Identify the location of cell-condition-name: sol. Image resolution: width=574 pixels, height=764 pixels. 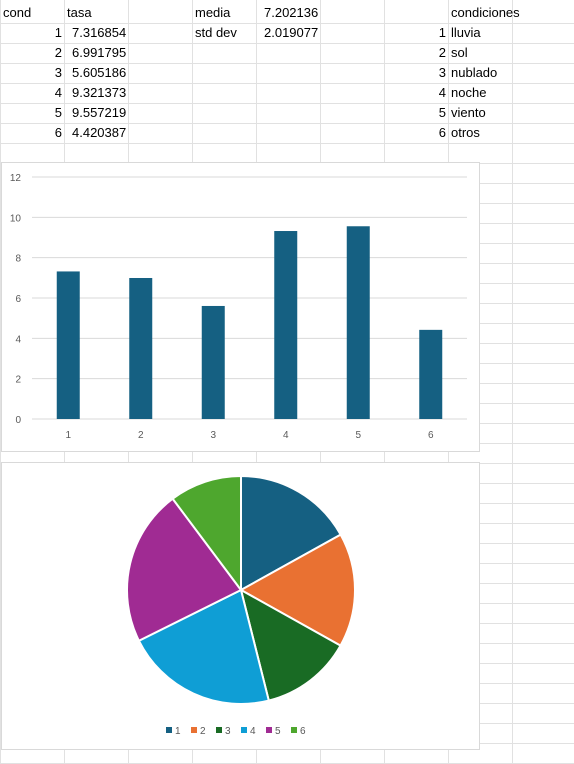
(459, 52).